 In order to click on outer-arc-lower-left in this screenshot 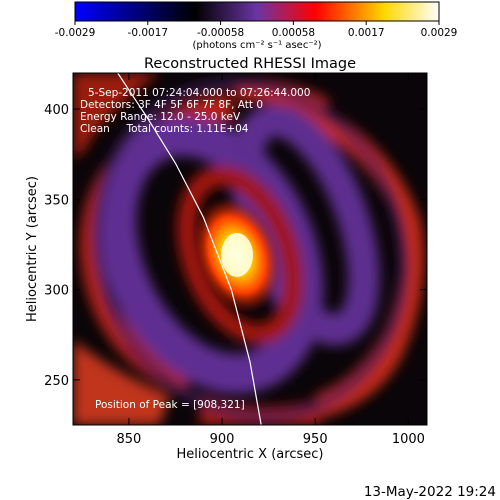, I will do `click(121, 382)`.